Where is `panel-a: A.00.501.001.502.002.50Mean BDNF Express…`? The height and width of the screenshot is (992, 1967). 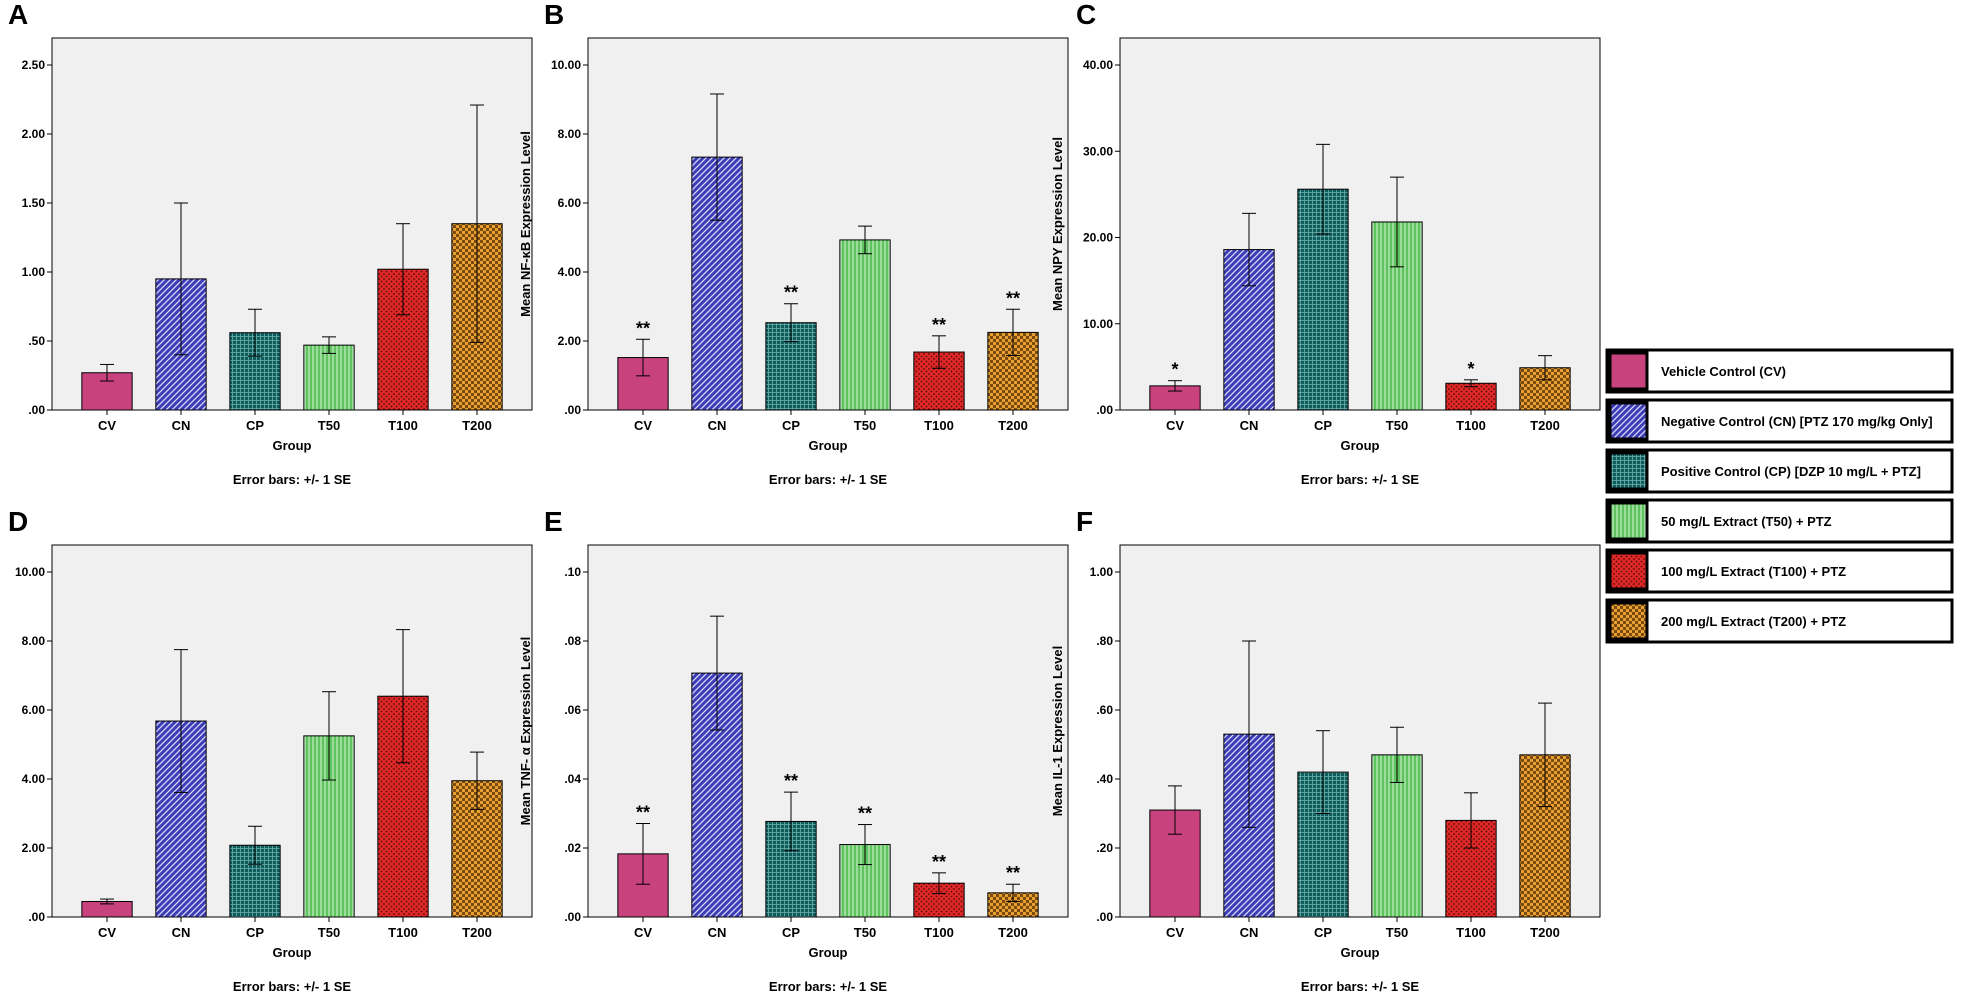
panel-a: A.00.501.001.502.002.50Mean BDNF Express… is located at coordinates (270, 243).